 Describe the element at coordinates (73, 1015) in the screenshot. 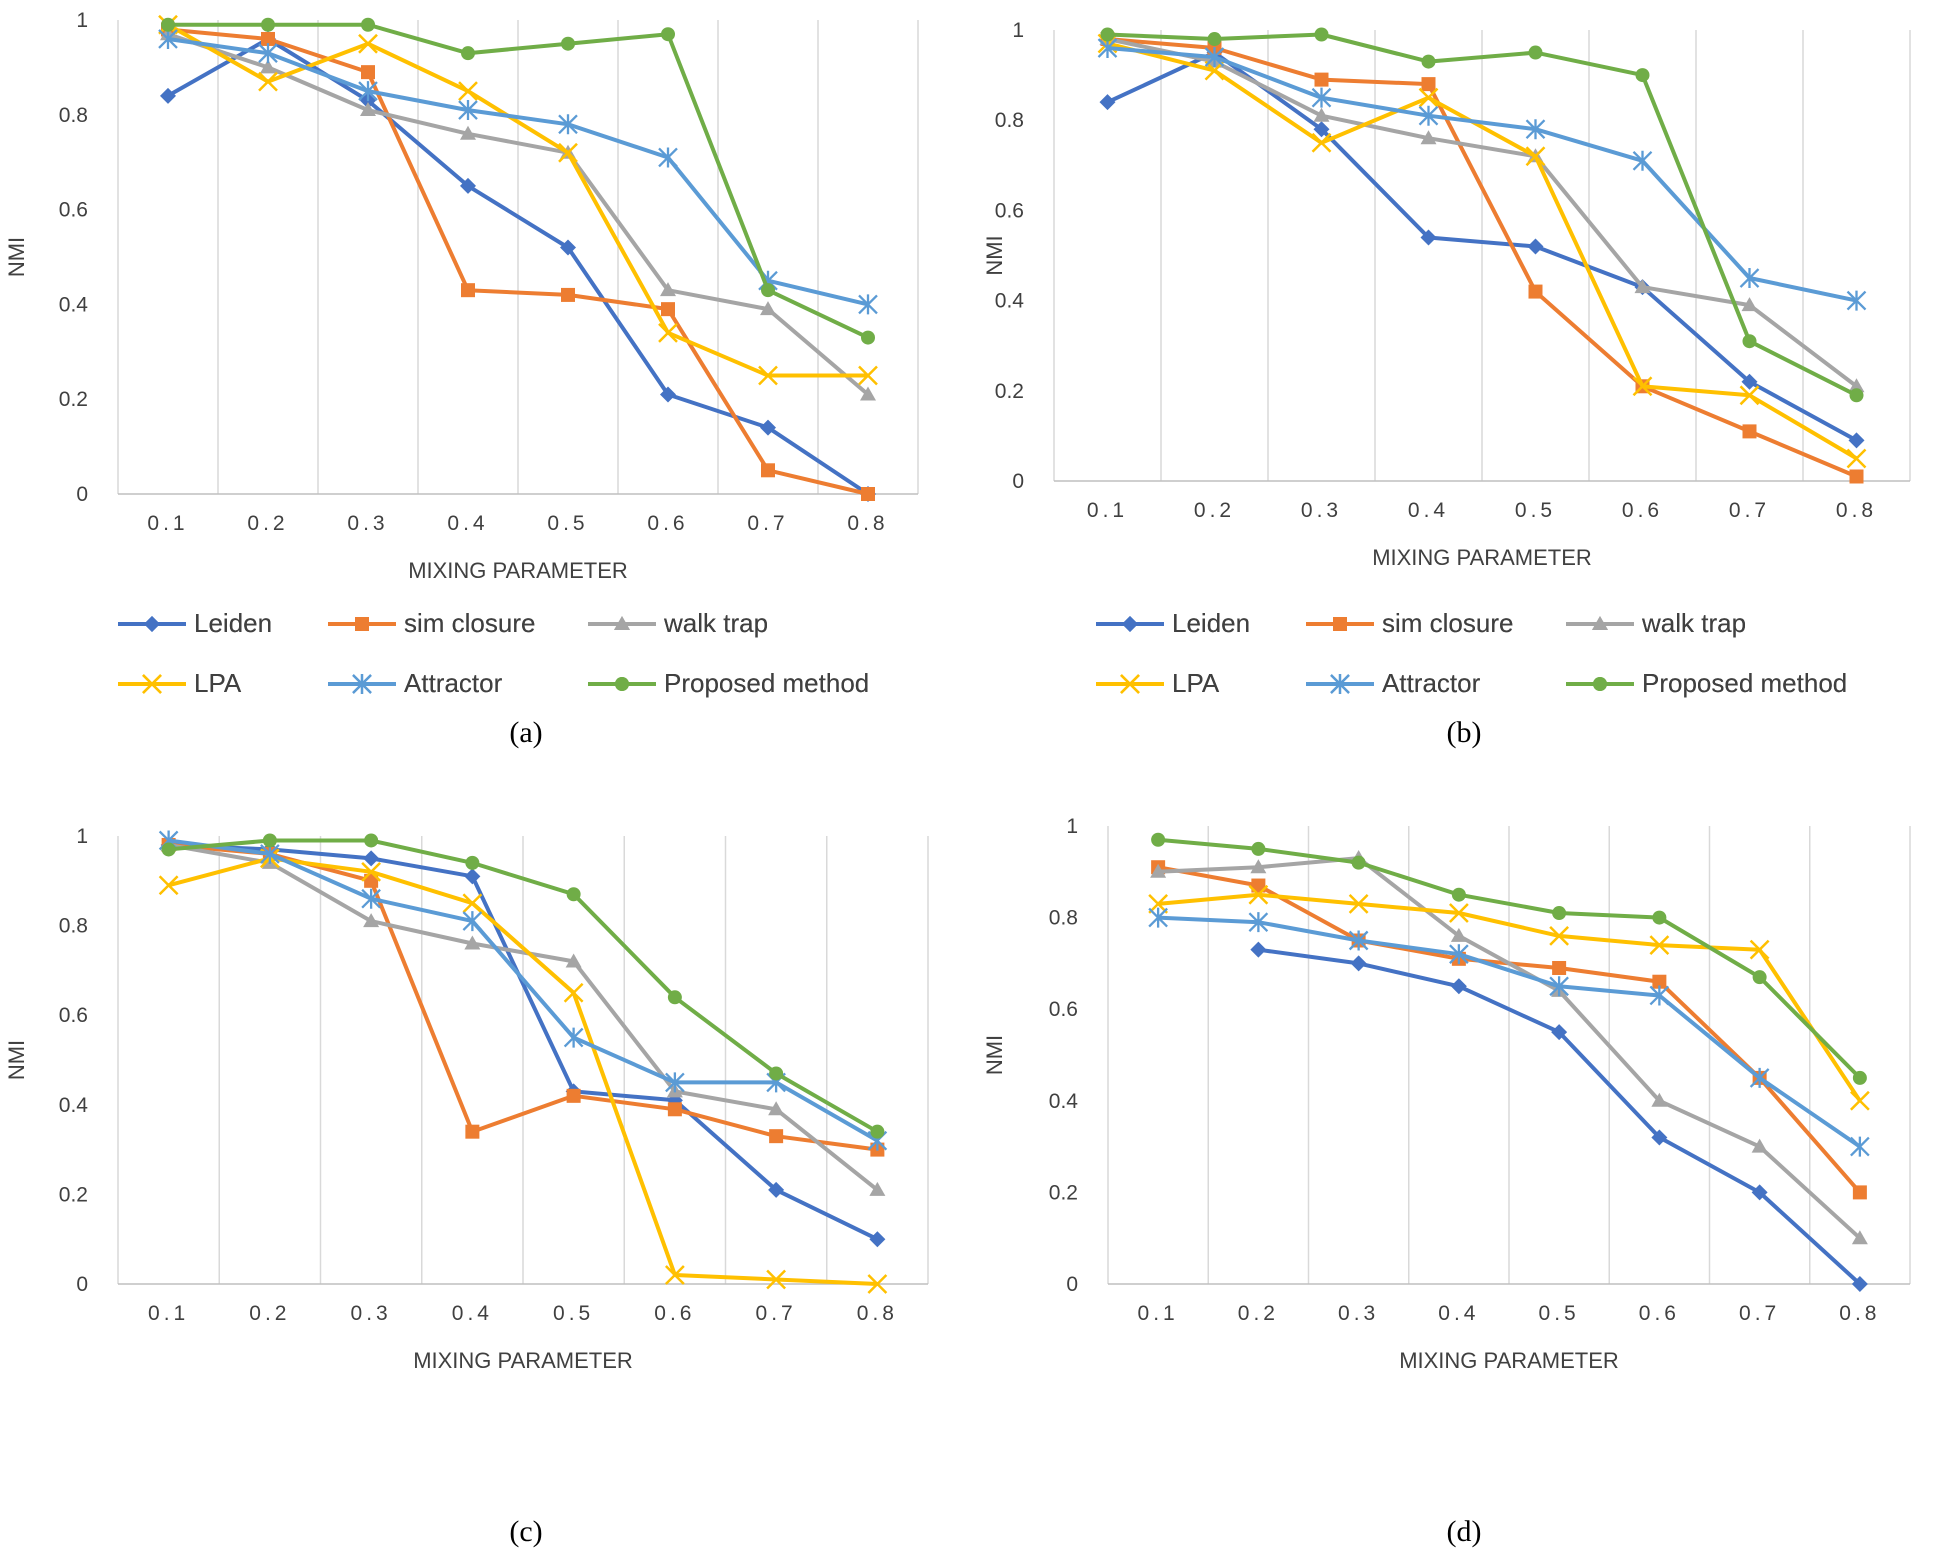

I see `y-tick-label: 0.6` at that location.